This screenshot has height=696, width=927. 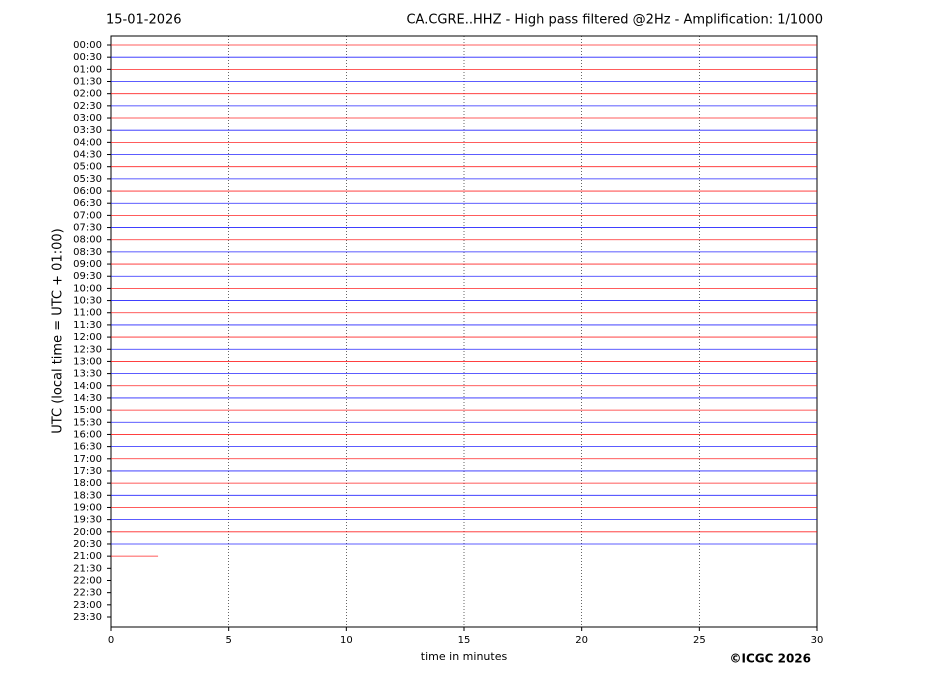 I want to click on y-tick-label: 01:00, so click(x=87, y=69).